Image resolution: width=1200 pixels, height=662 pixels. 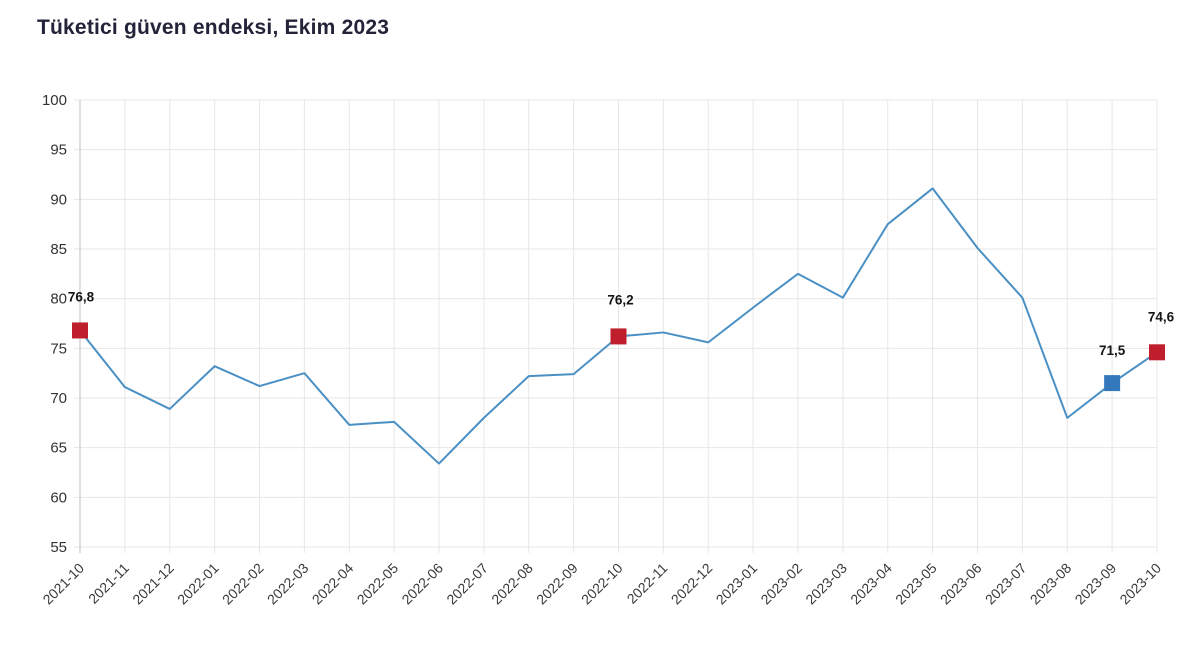 I want to click on x-tick-label: 2023-05, so click(x=916, y=584).